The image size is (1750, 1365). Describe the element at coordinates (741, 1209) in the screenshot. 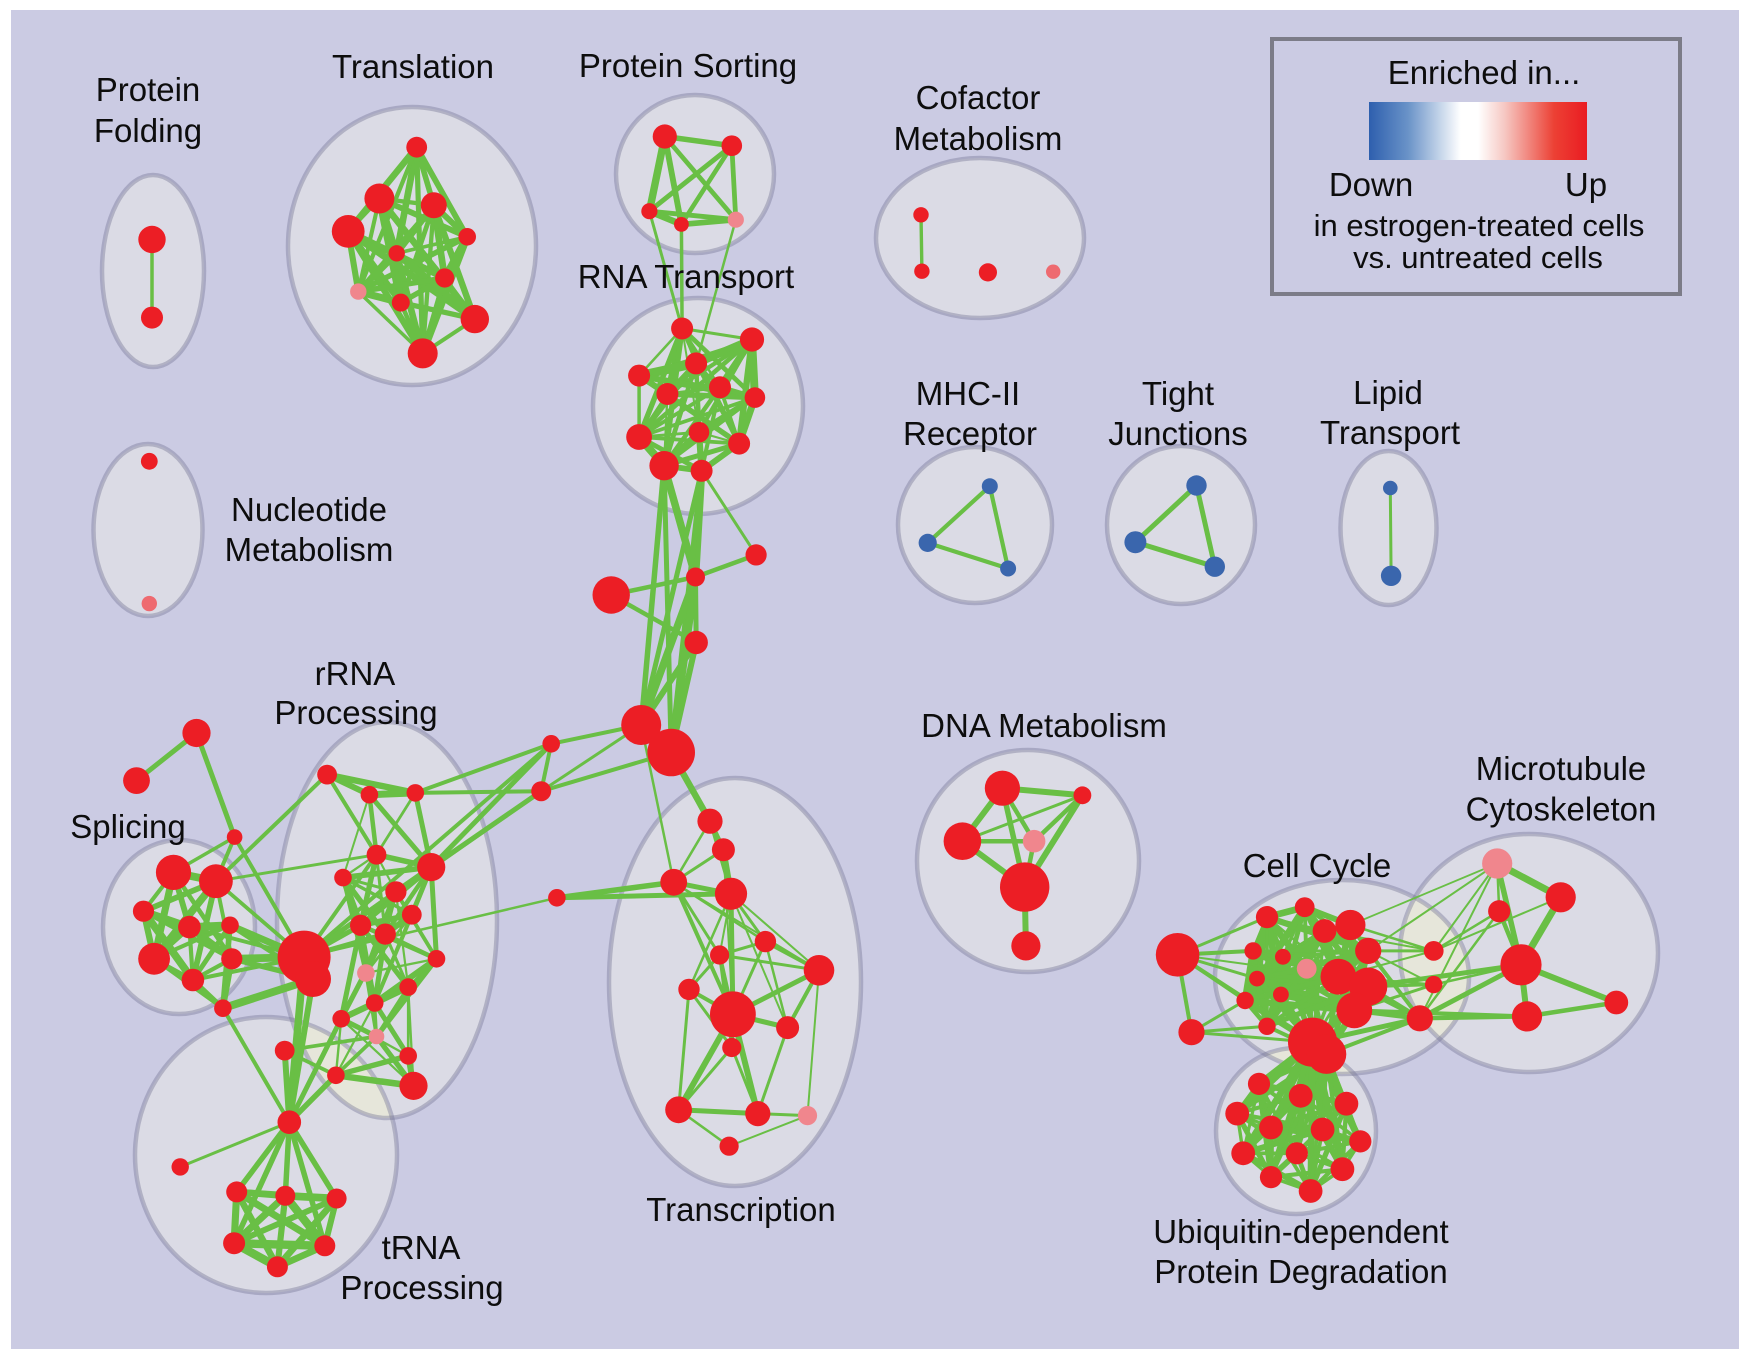

I see `svg-text: Transcription` at that location.